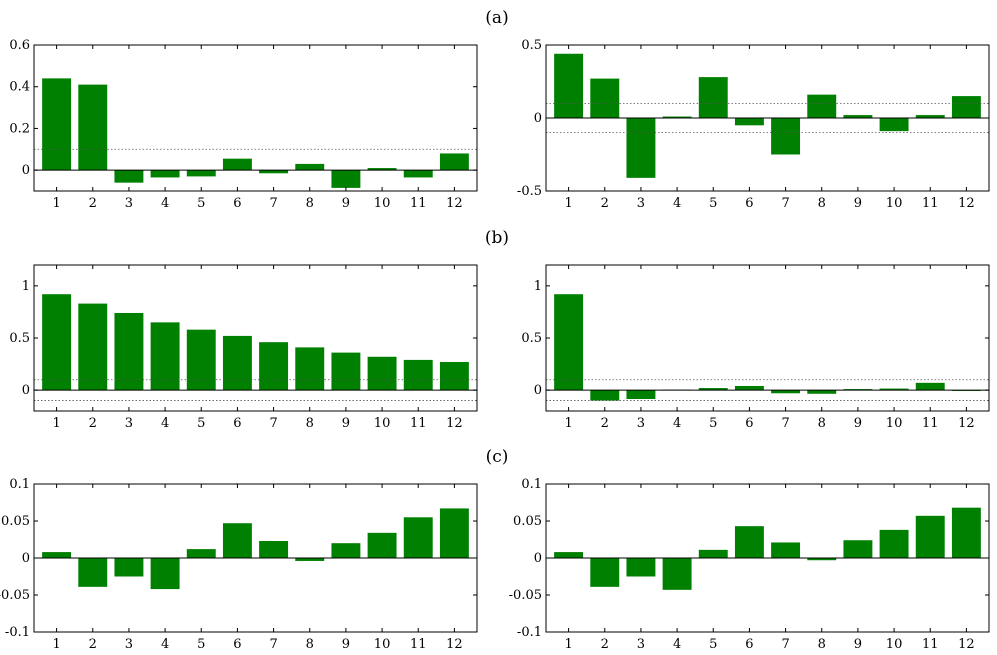 This screenshot has width=997, height=655. Describe the element at coordinates (382, 423) in the screenshot. I see `panel-b-left-xtick-label-10: 10` at that location.